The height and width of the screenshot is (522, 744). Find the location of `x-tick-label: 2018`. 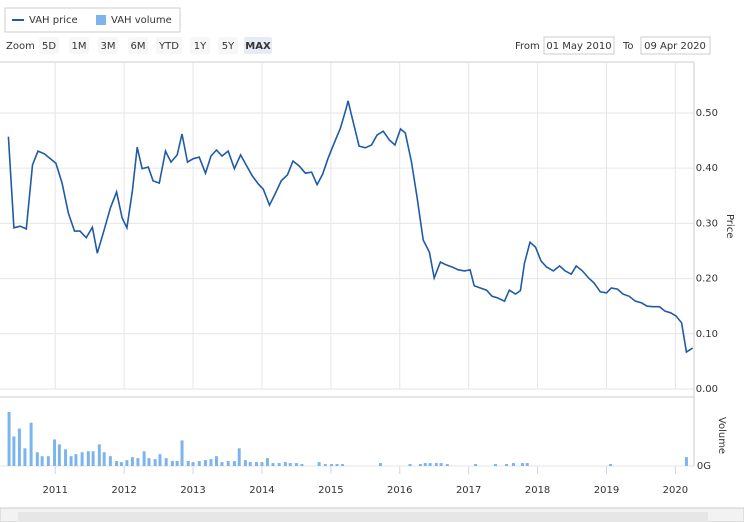

x-tick-label: 2018 is located at coordinates (537, 490).